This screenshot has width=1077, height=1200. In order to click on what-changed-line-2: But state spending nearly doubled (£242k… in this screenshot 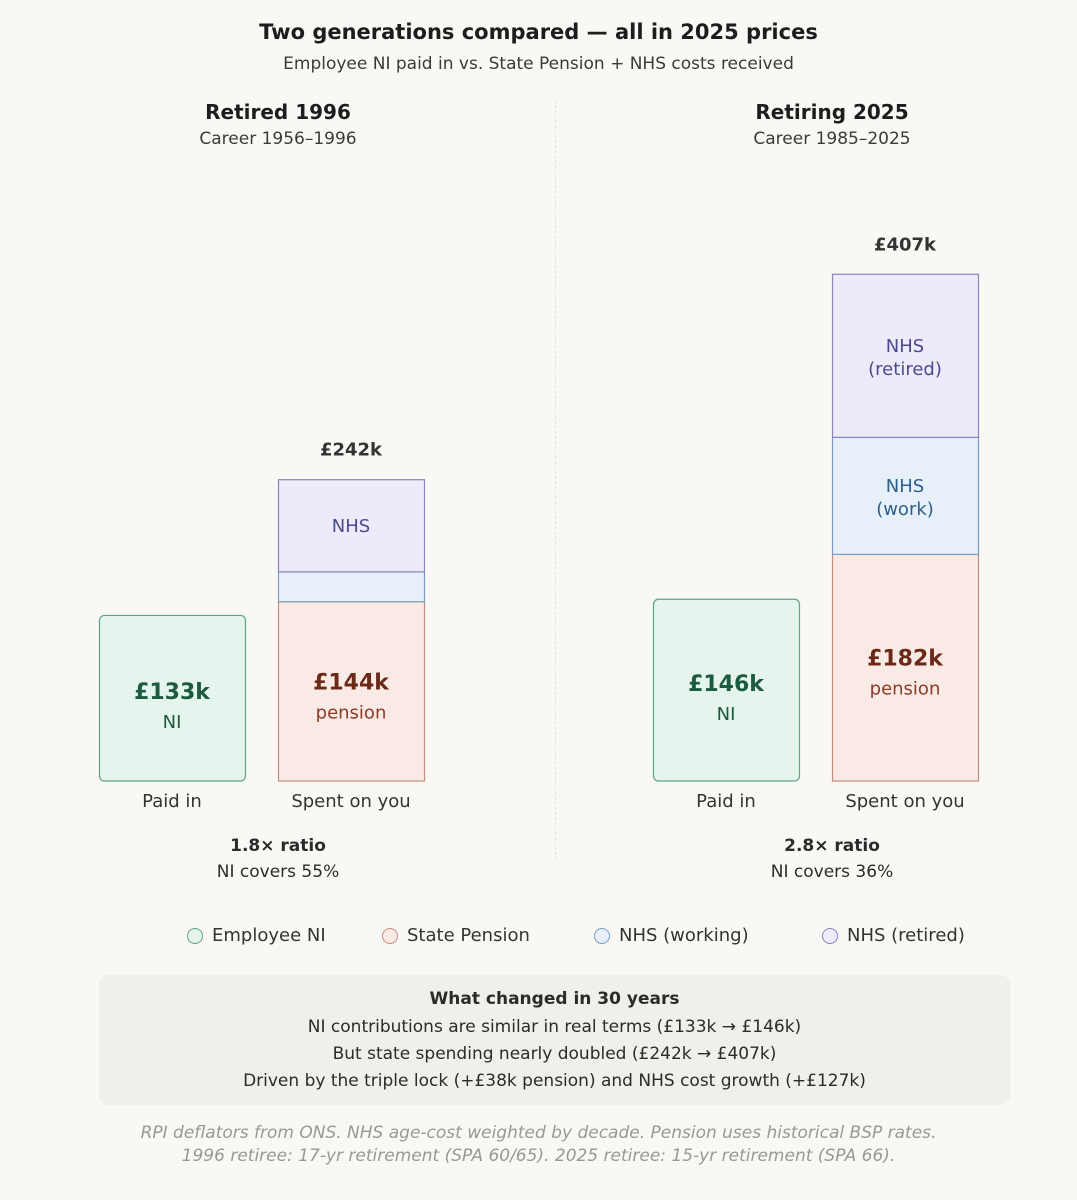, I will do `click(554, 1054)`.